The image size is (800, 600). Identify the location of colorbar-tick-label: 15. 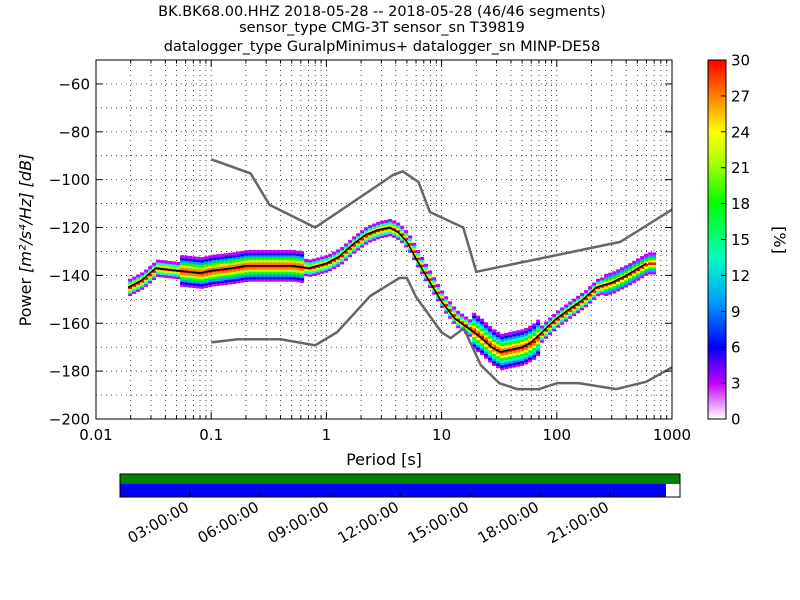
(740, 240).